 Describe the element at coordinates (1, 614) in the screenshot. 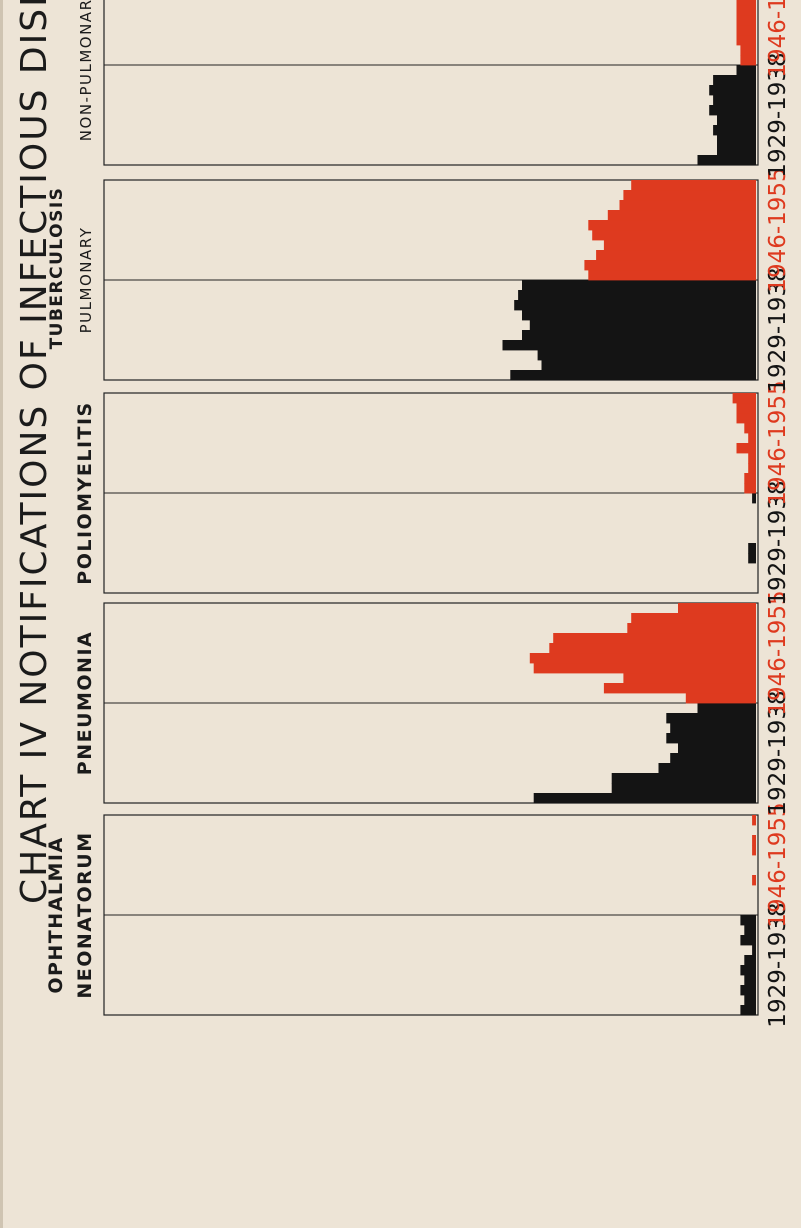

I see `binding-edge` at that location.